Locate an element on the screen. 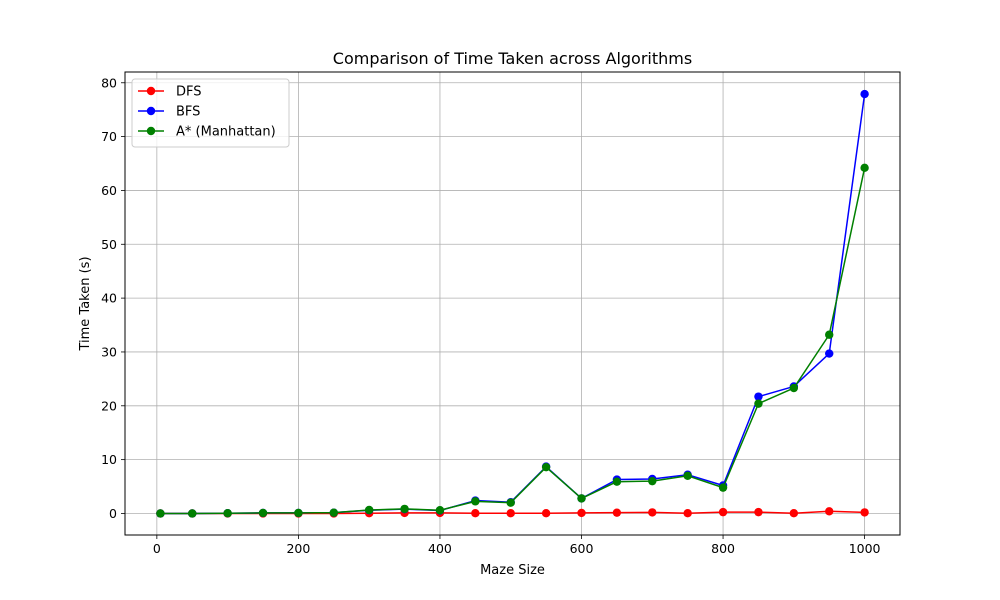  x-tick-label: 1000 is located at coordinates (865, 548).